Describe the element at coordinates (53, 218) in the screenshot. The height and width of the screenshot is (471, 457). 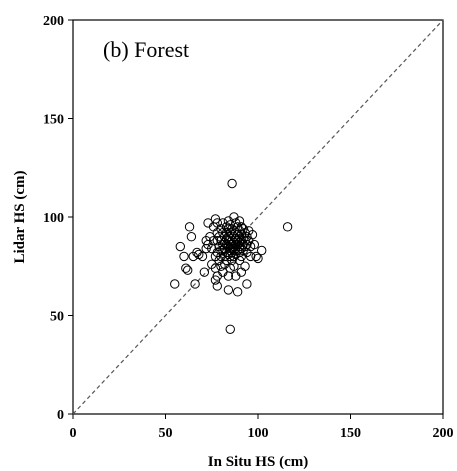
I see `y-tick-label: 100` at that location.